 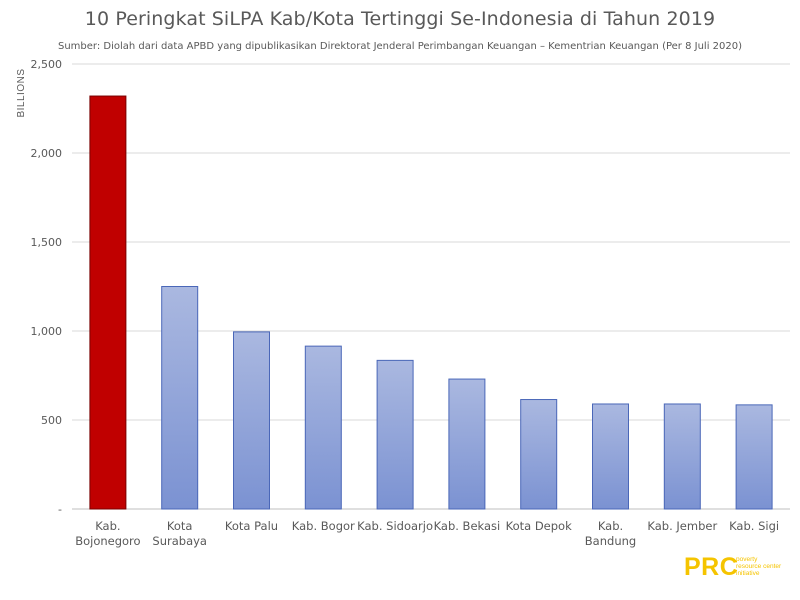 I want to click on logo-line: resource center, so click(x=759, y=566).